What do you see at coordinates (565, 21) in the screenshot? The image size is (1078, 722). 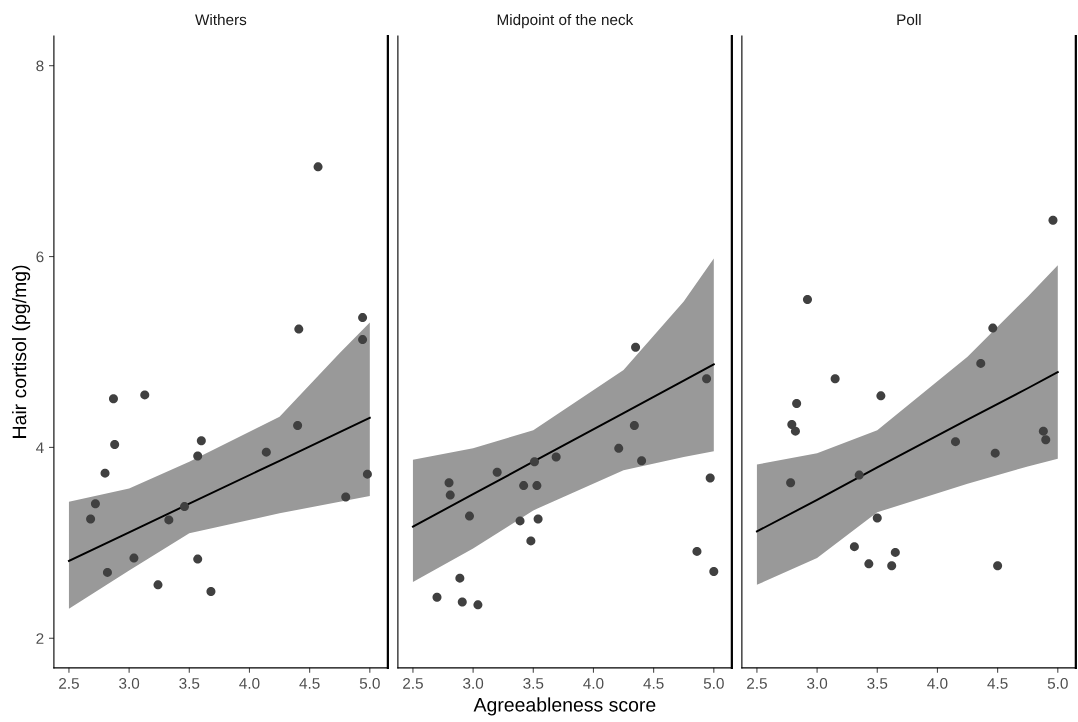 I see `chart-title: Midpoint of the neck` at bounding box center [565, 21].